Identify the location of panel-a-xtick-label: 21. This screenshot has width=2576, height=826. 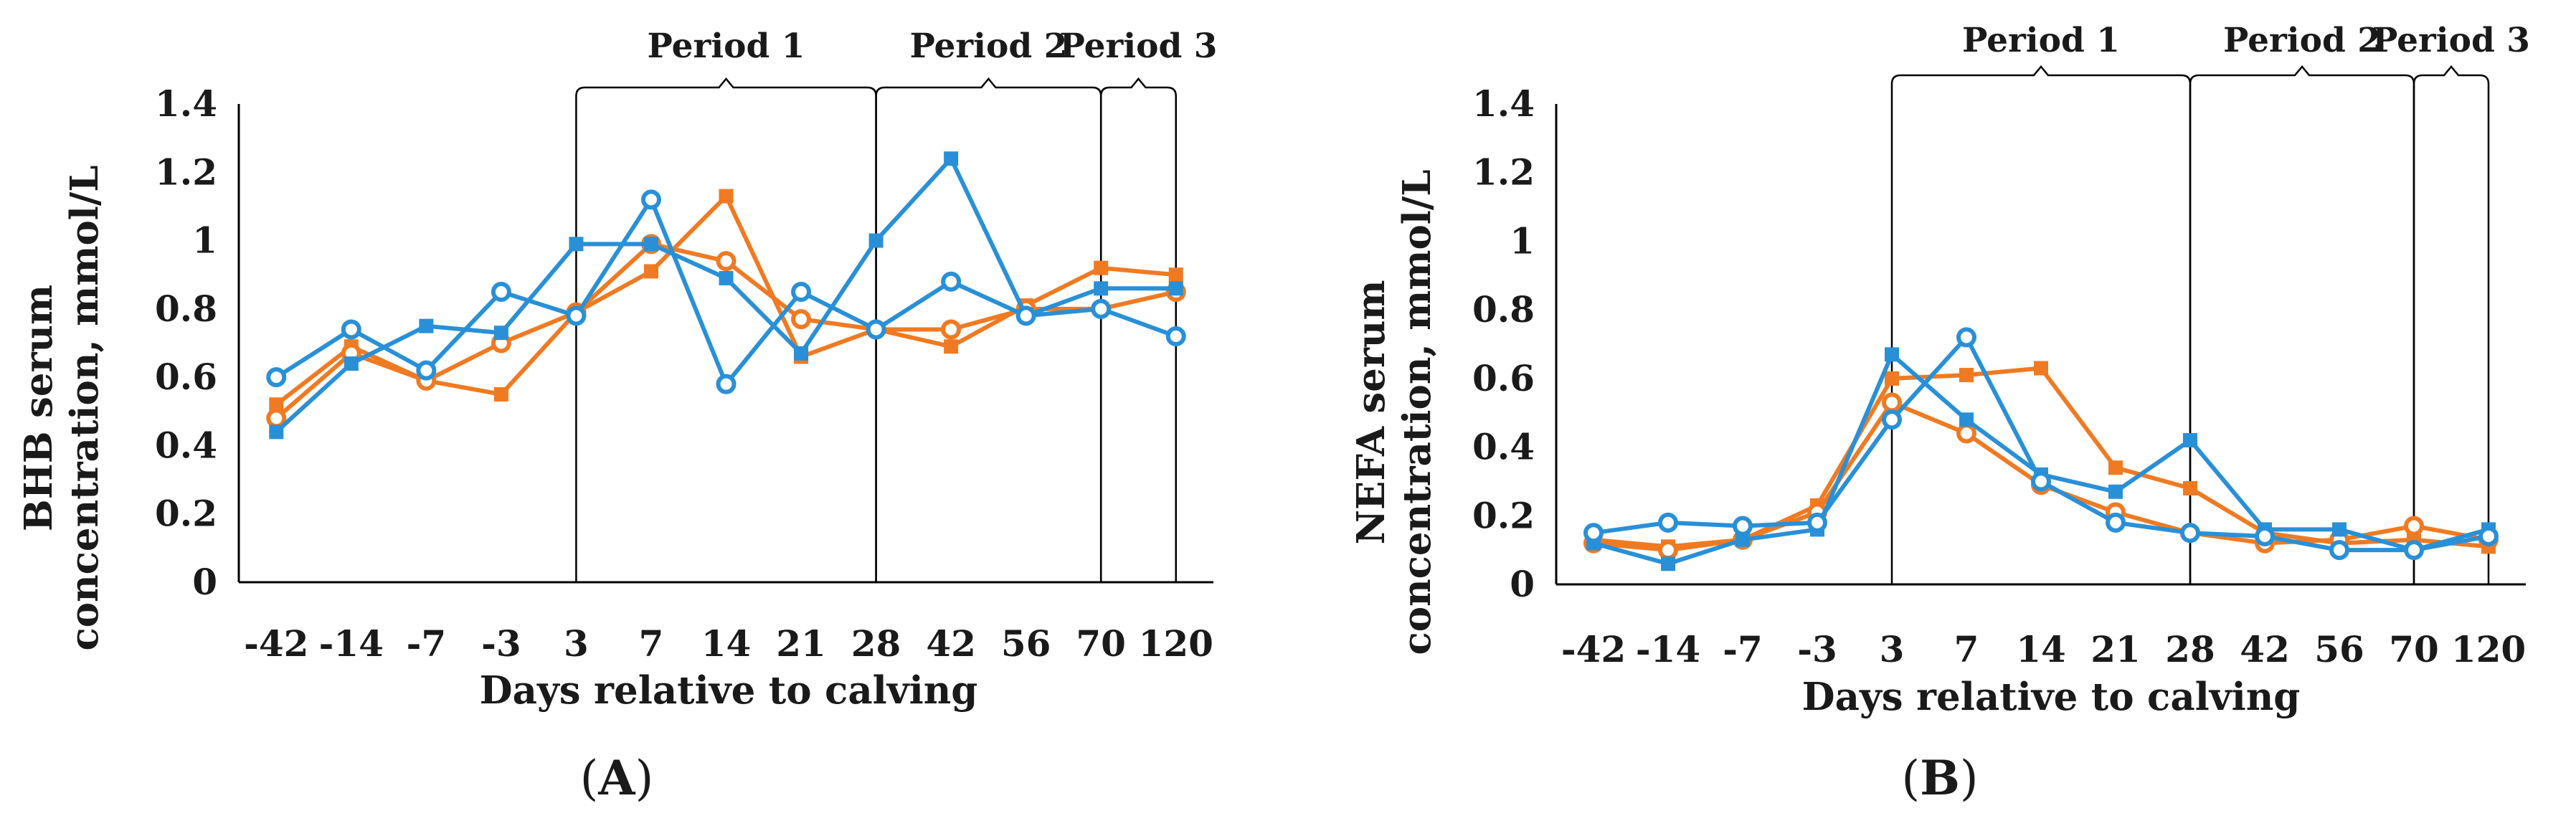
(801, 643).